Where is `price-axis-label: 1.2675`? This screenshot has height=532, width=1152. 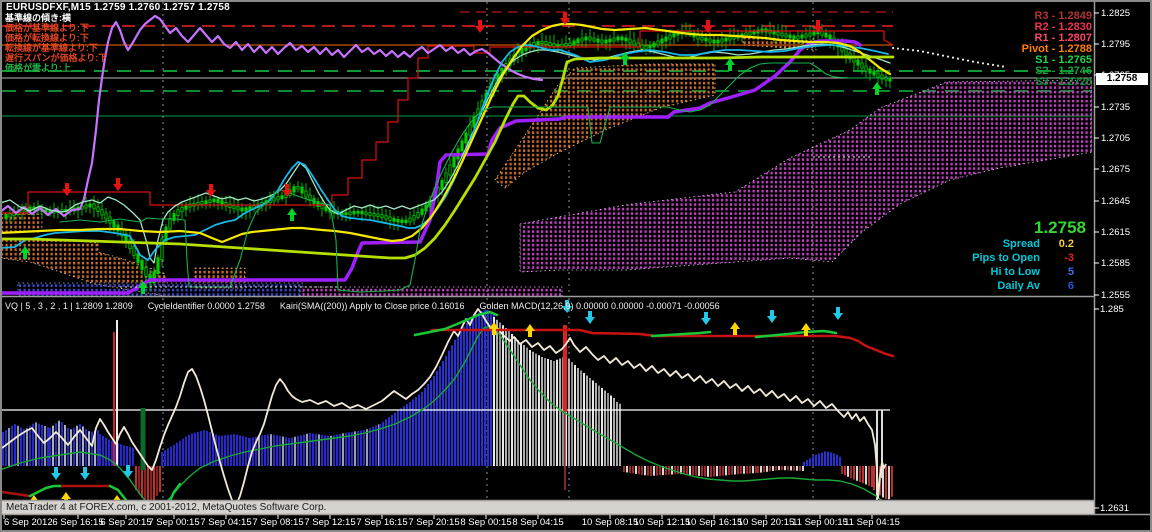 price-axis-label: 1.2675 is located at coordinates (1116, 169).